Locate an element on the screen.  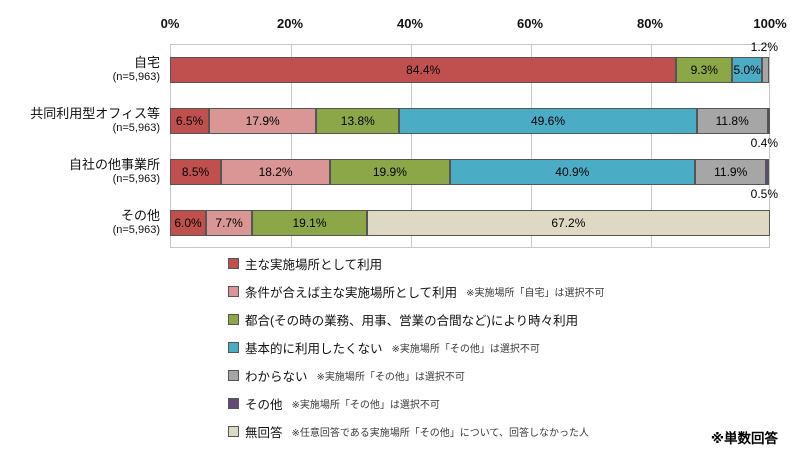
legend-item: その他 ※実施場所「その他」は選択不可 is located at coordinates (334, 403).